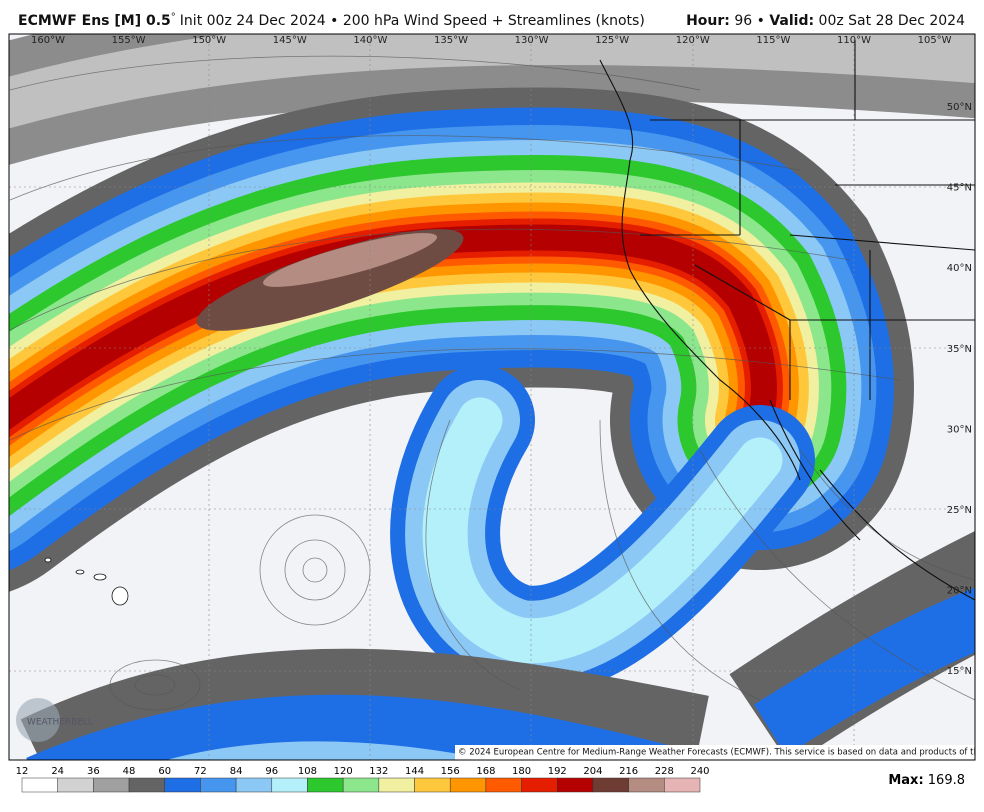 The width and height of the screenshot is (984, 812). I want to click on lon-label: 140°W, so click(370, 40).